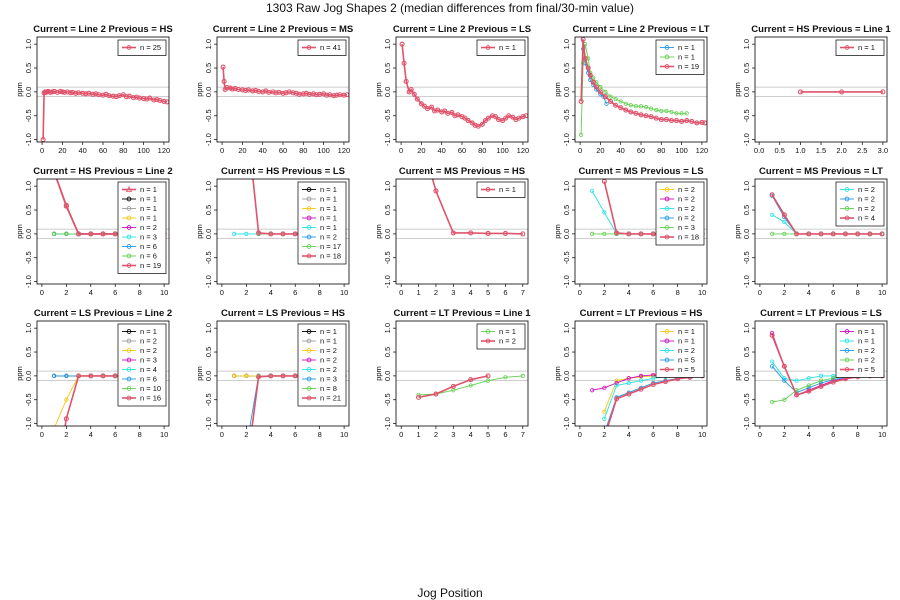 The height and width of the screenshot is (600, 900). What do you see at coordinates (621, 150) in the screenshot?
I see `x-tick-label: 40` at bounding box center [621, 150].